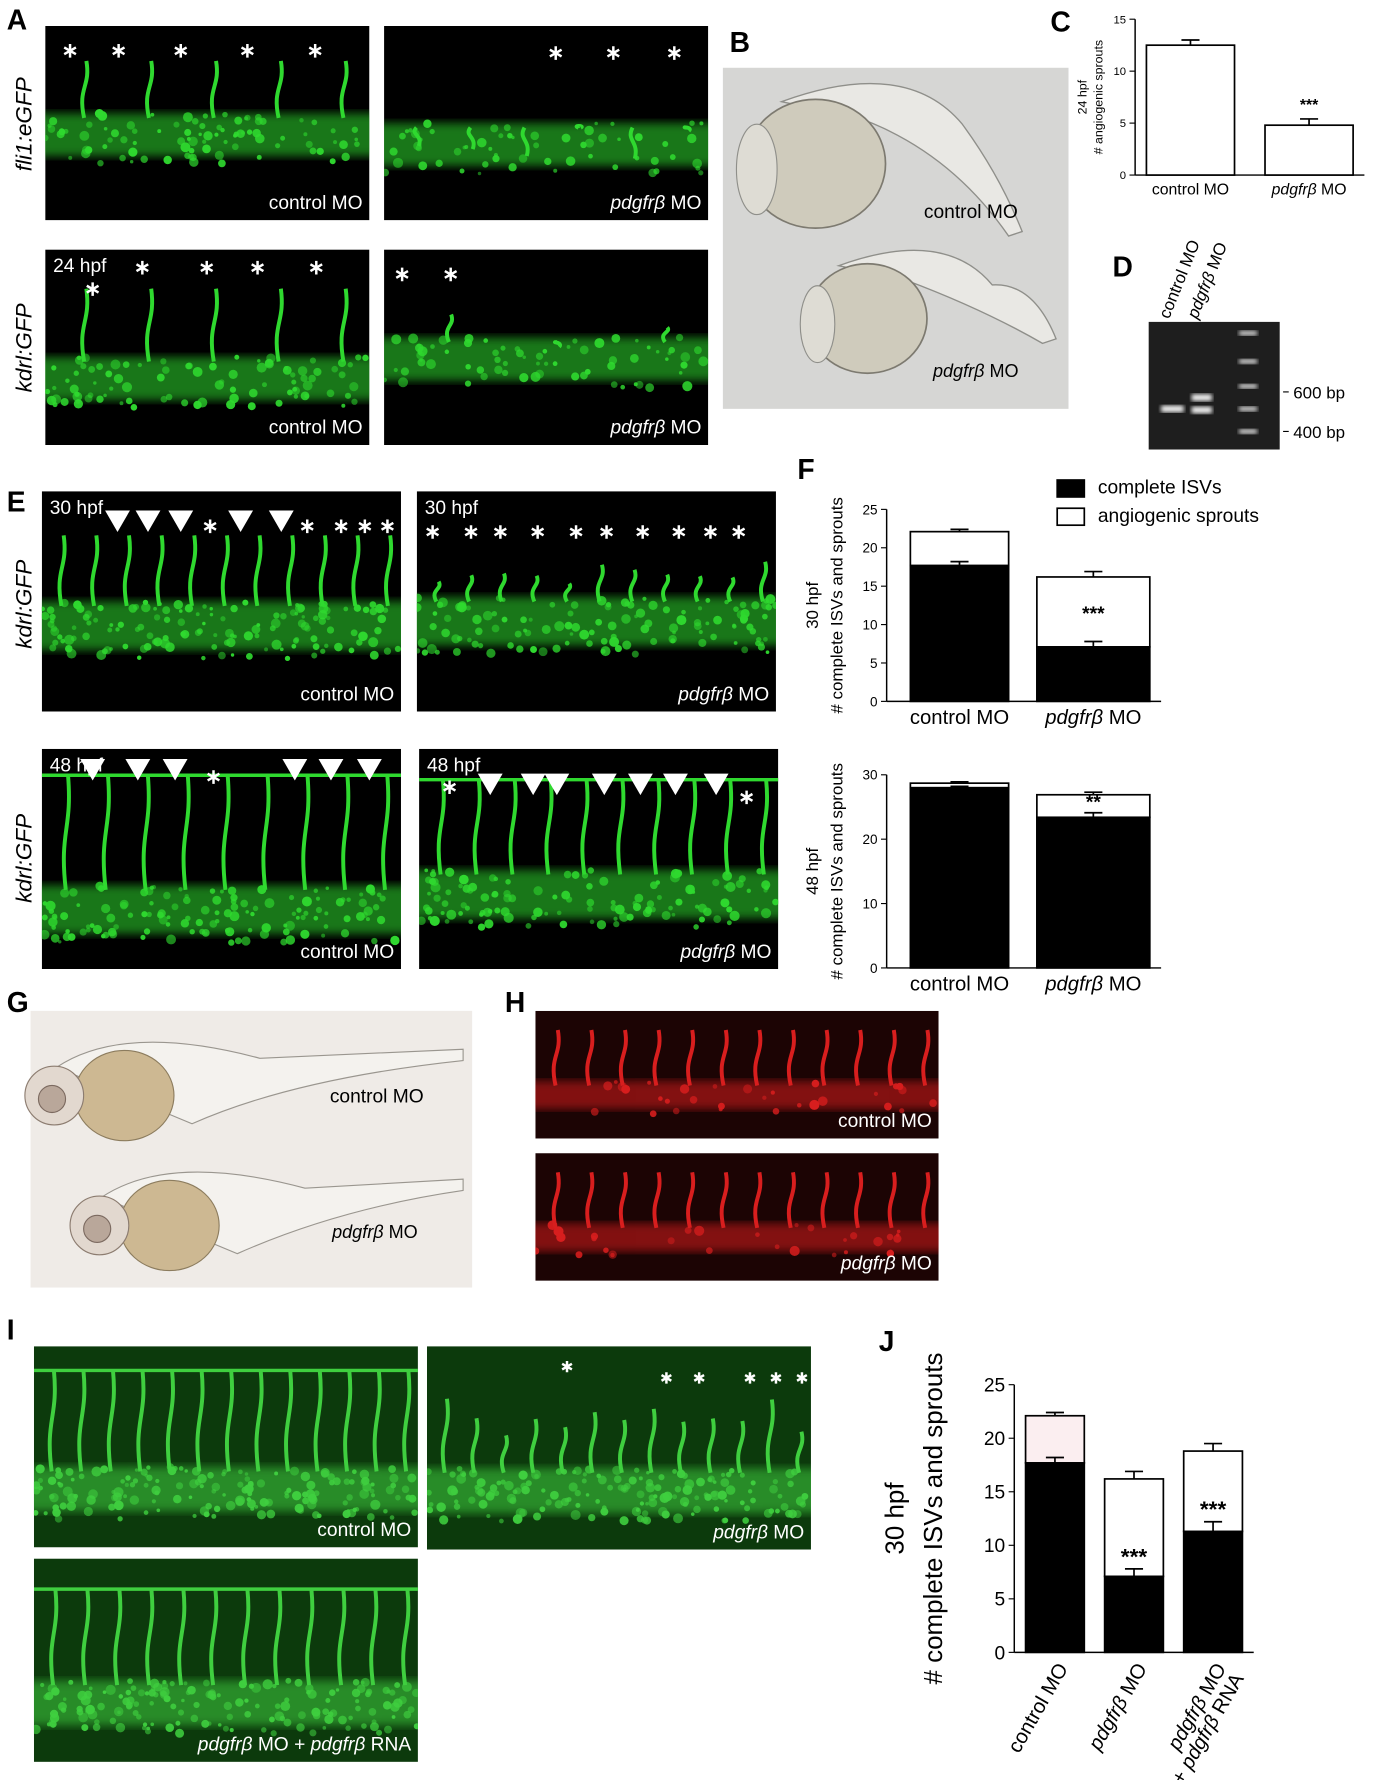  I want to click on y-tick-label: 15, so click(994, 1493).